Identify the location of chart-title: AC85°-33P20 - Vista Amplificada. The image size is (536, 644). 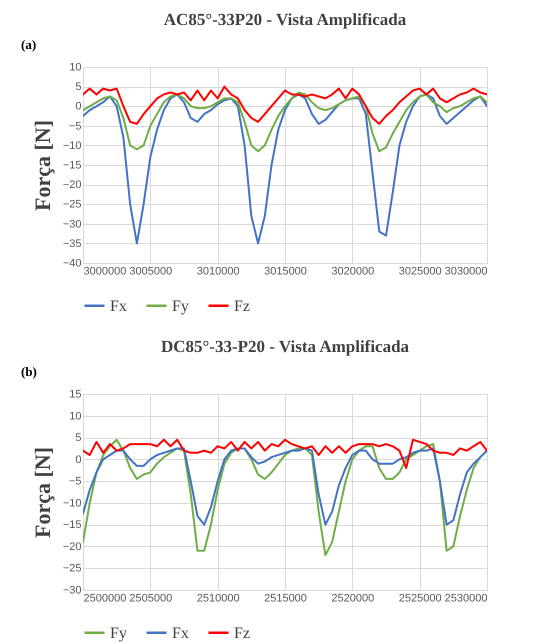
(285, 19).